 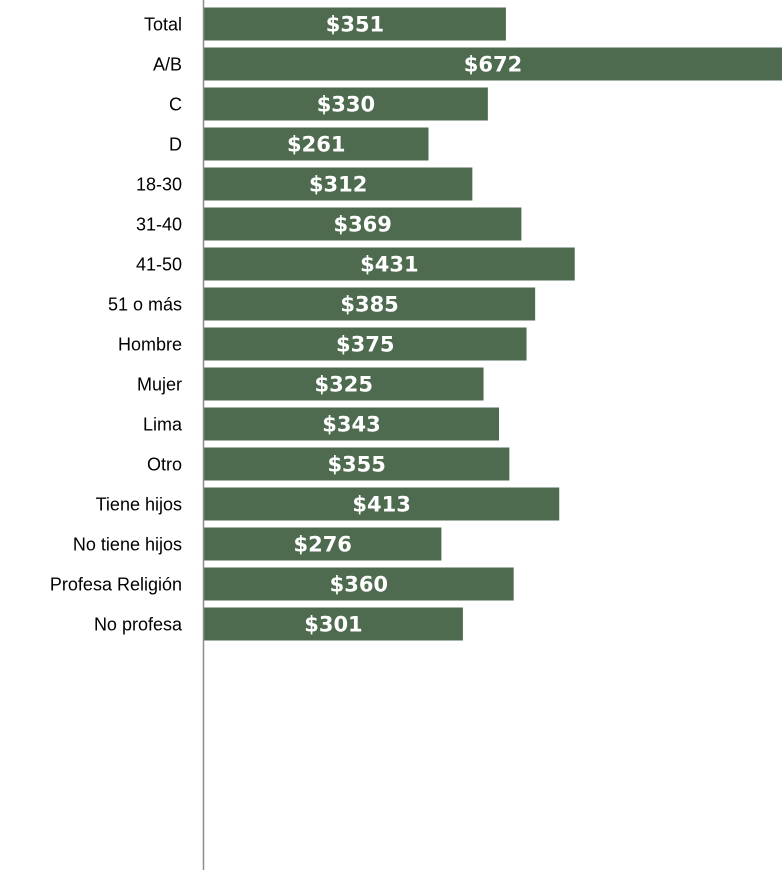 I want to click on bar-a-b, so click(x=493, y=64).